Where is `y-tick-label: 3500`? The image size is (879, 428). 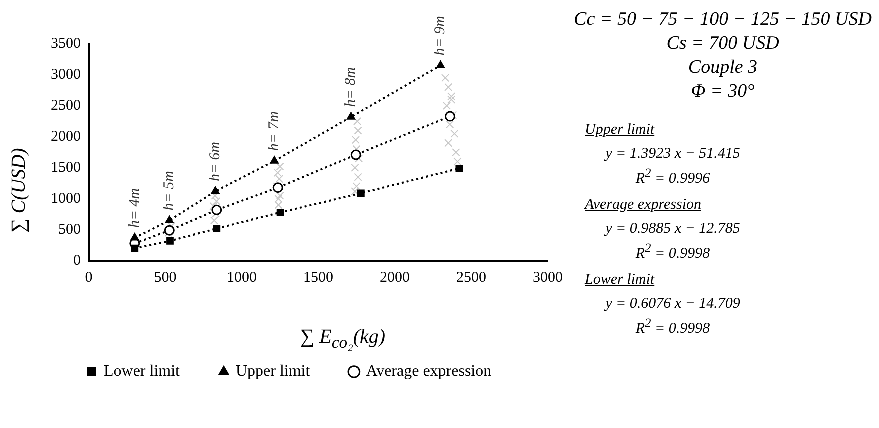 y-tick-label: 3500 is located at coordinates (66, 44).